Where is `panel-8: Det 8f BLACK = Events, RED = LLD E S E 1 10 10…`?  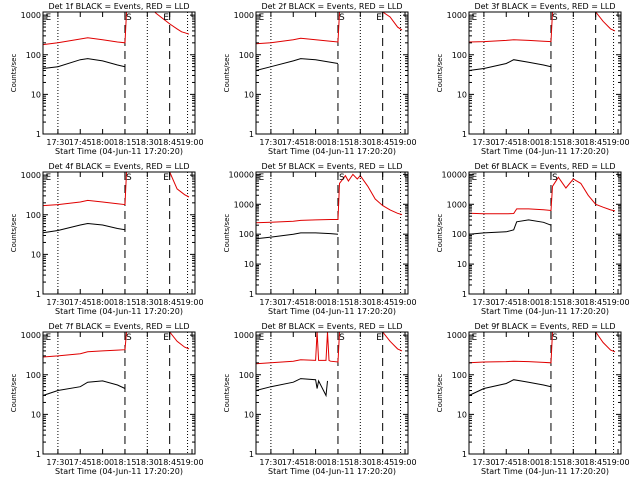
panel-8: Det 8f BLACK = Events, RED = LLD E S E 1 10 10… is located at coordinates (320, 399).